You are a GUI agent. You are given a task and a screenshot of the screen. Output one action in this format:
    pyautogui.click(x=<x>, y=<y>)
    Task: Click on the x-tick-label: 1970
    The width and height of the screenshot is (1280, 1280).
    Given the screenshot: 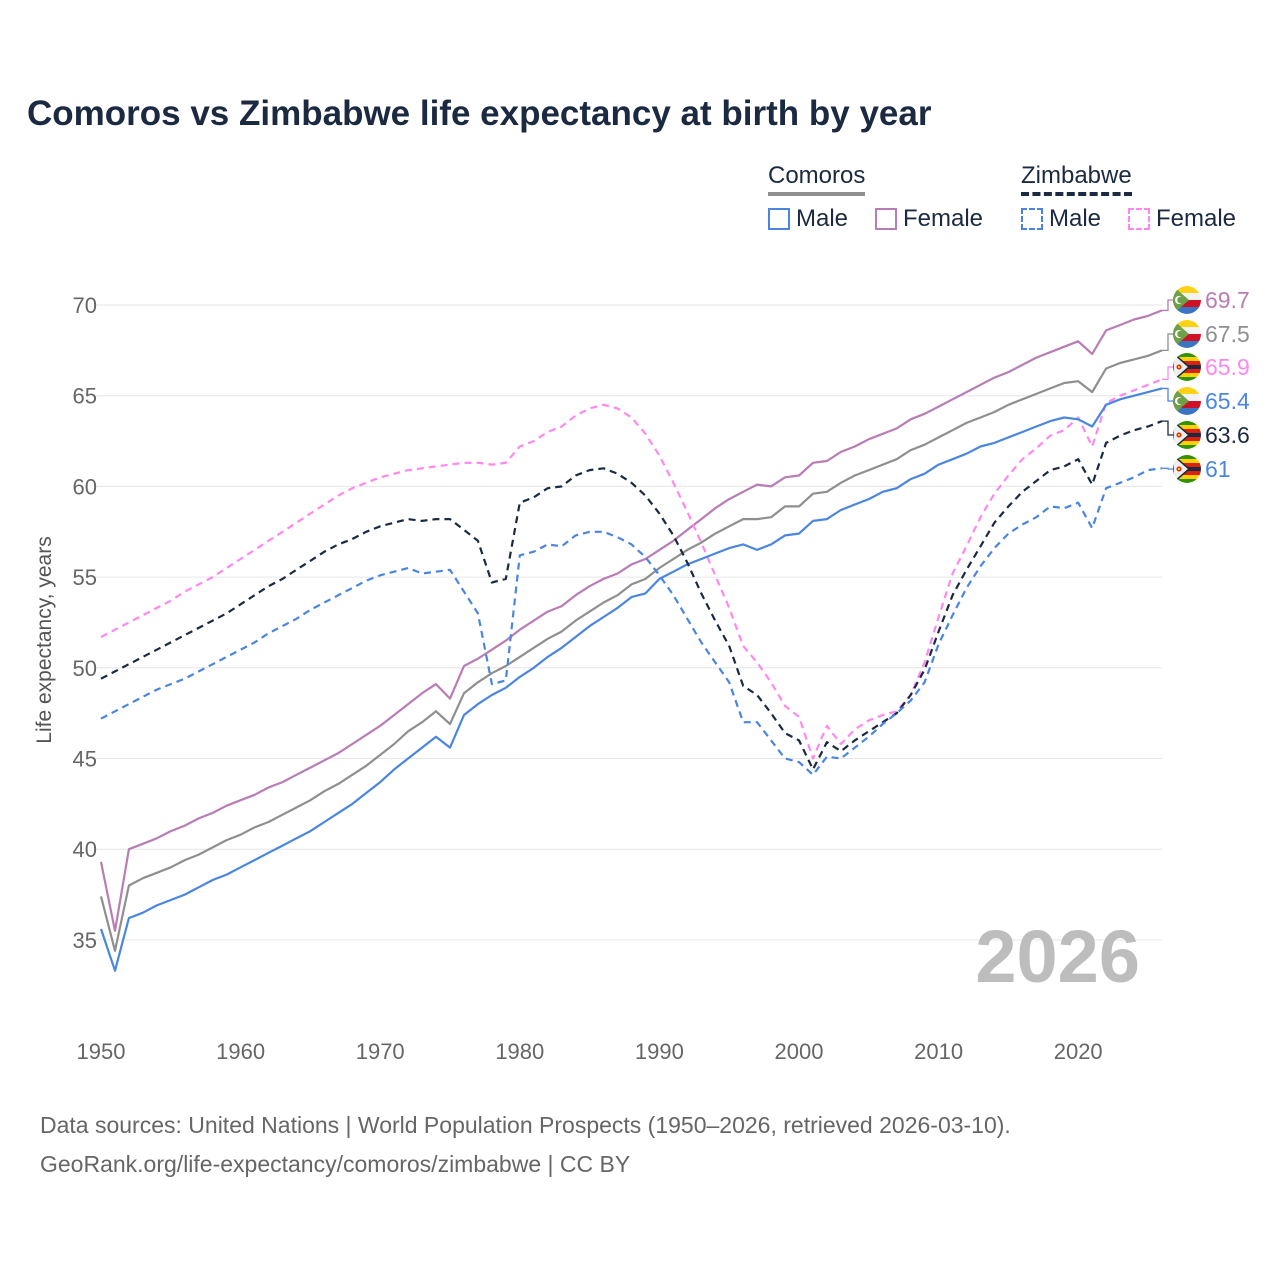 What is the action you would take?
    pyautogui.click(x=380, y=1051)
    